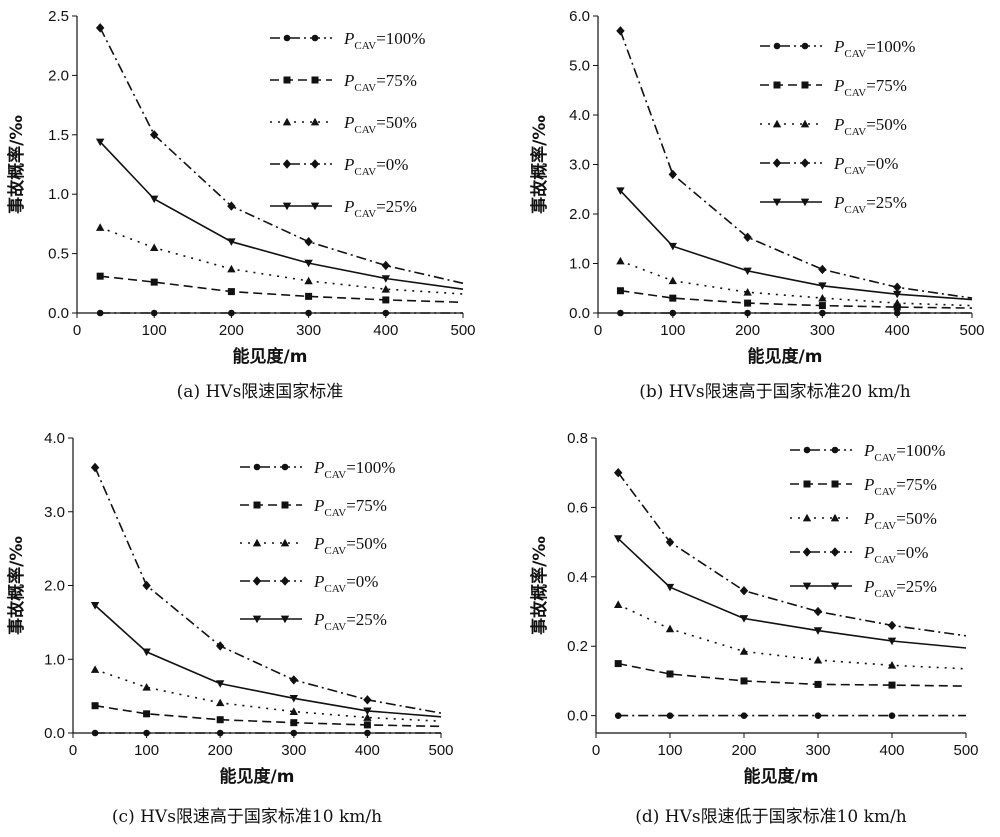  Describe the element at coordinates (247, 817) in the screenshot. I see `panel-caption: (c) HVs限速高于国家标准10 km/h` at that location.